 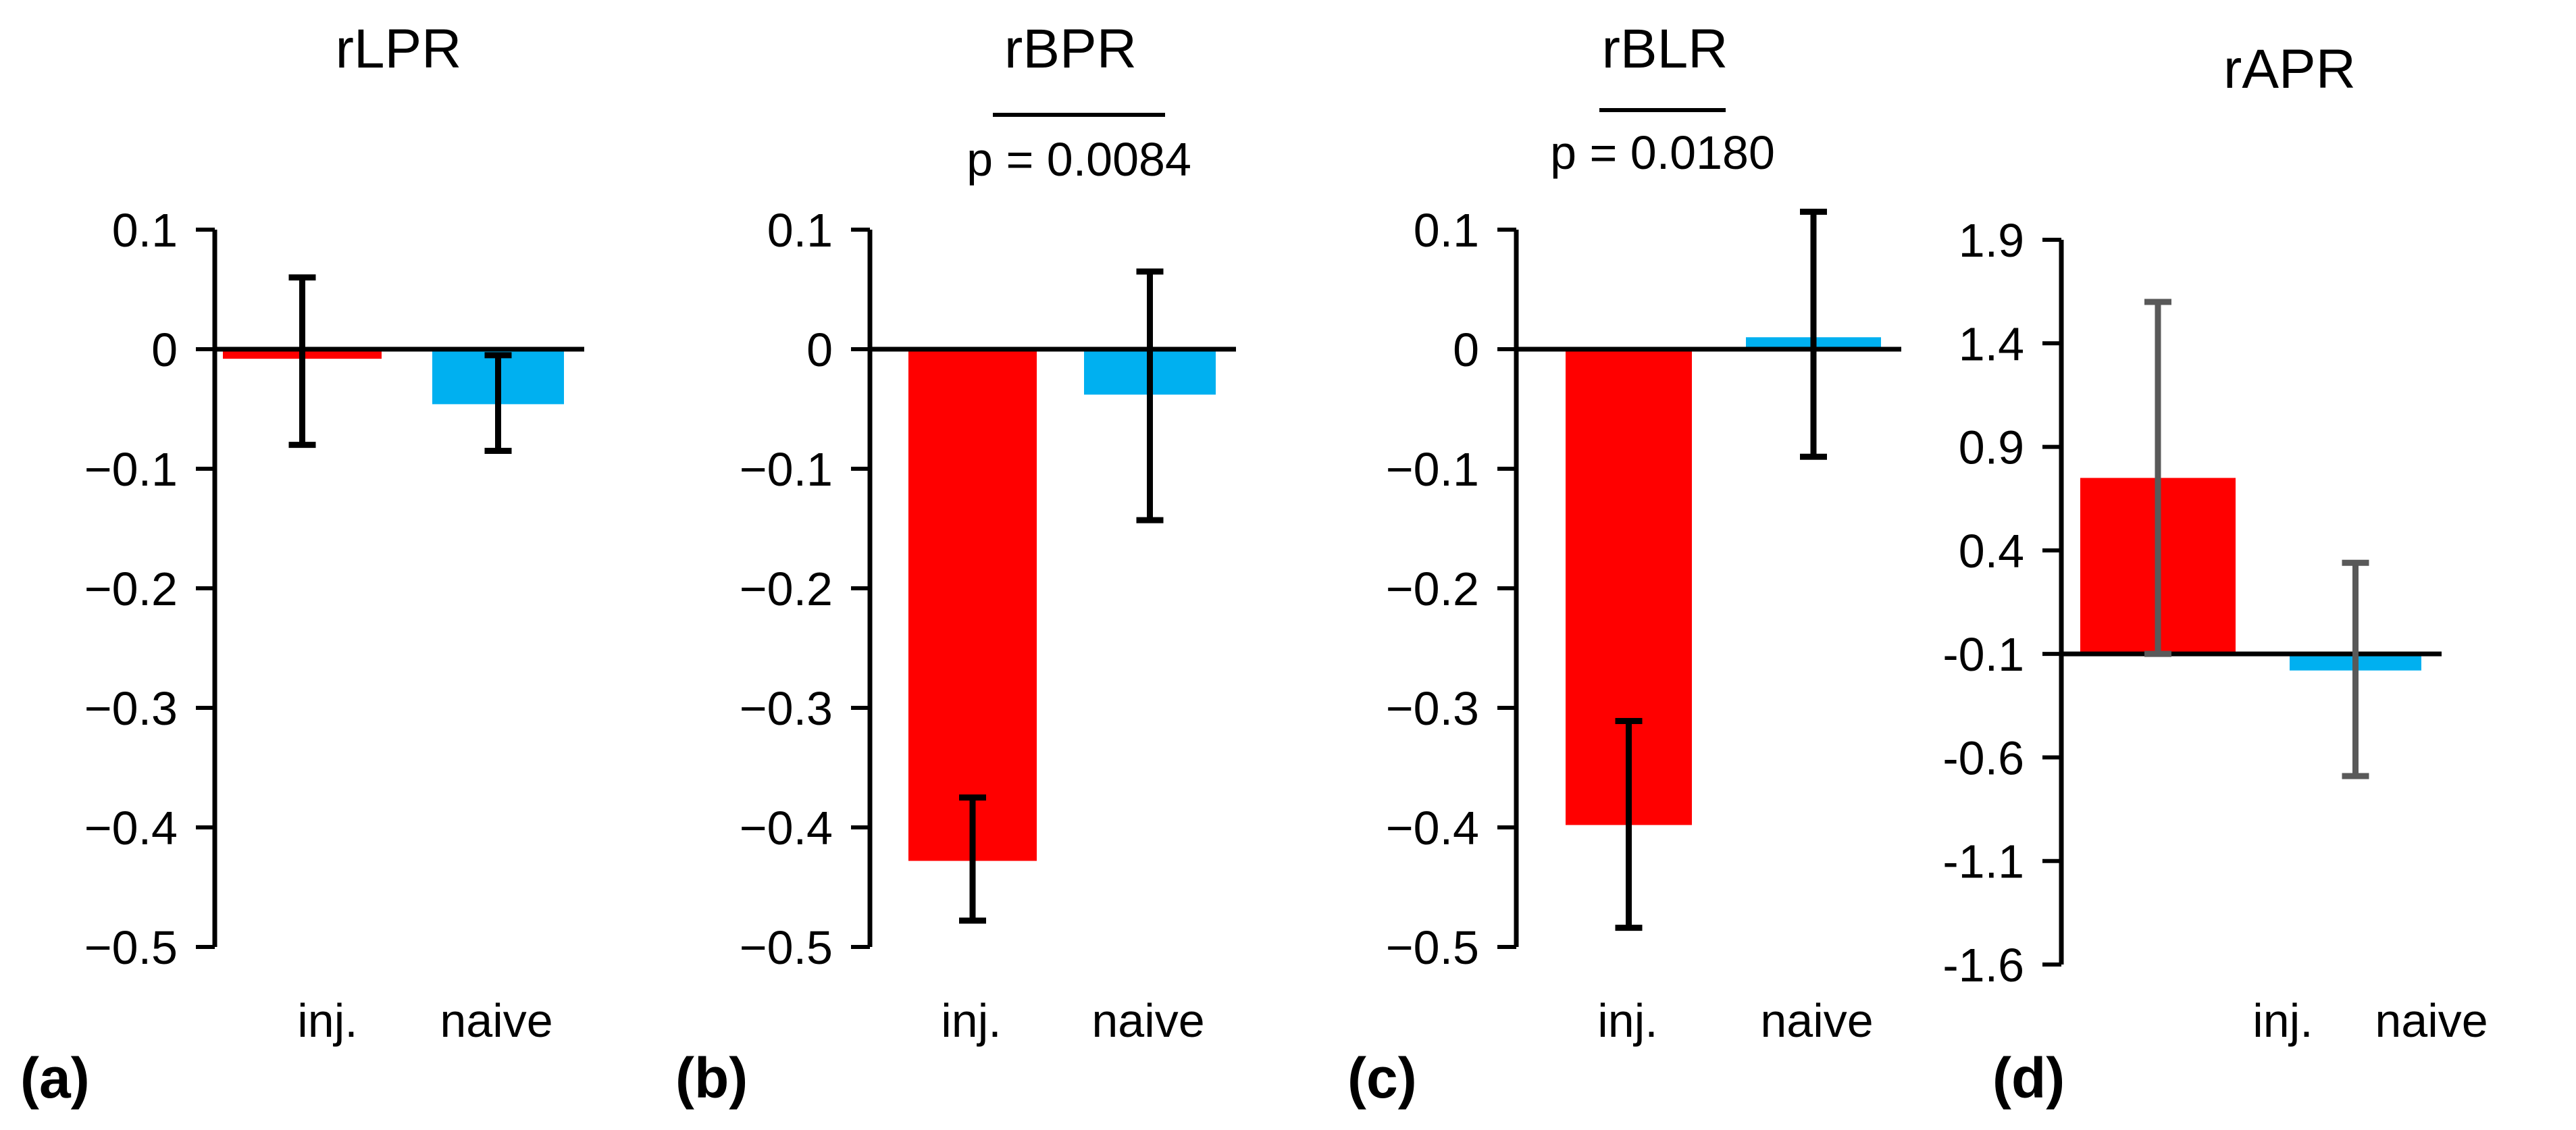 I want to click on panel-label: (b), so click(x=711, y=1078).